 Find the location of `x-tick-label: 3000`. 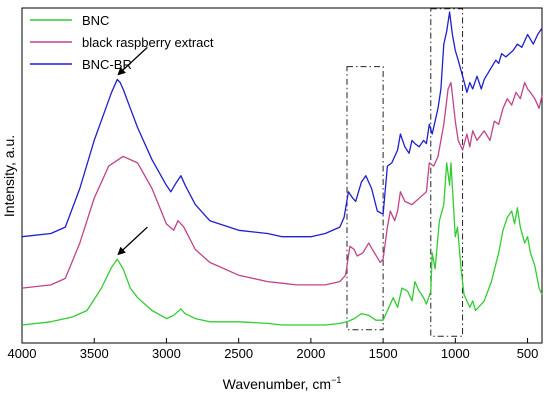

x-tick-label: 3000 is located at coordinates (166, 353).